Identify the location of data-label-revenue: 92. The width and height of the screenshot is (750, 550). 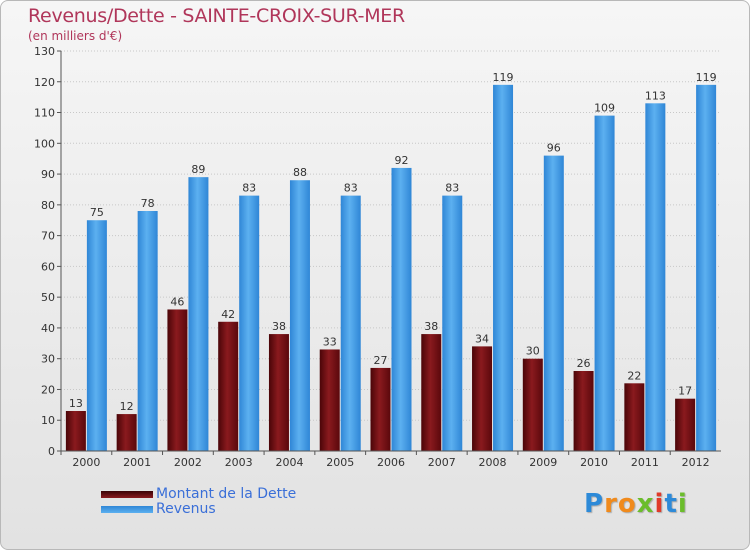
(402, 160).